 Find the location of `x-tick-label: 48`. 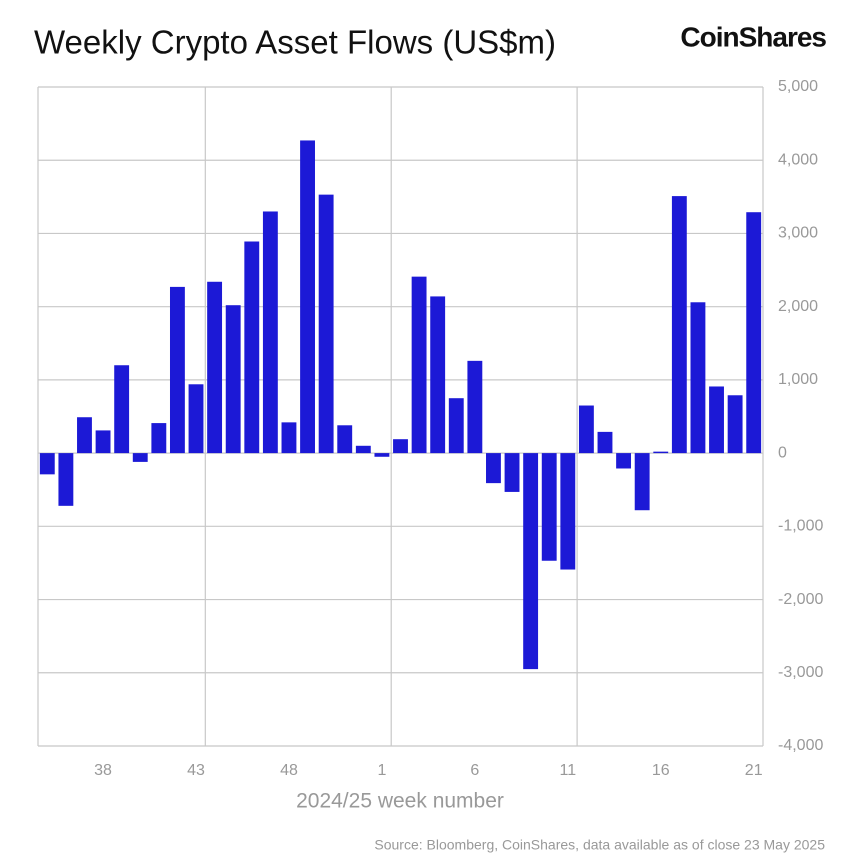

x-tick-label: 48 is located at coordinates (289, 770).